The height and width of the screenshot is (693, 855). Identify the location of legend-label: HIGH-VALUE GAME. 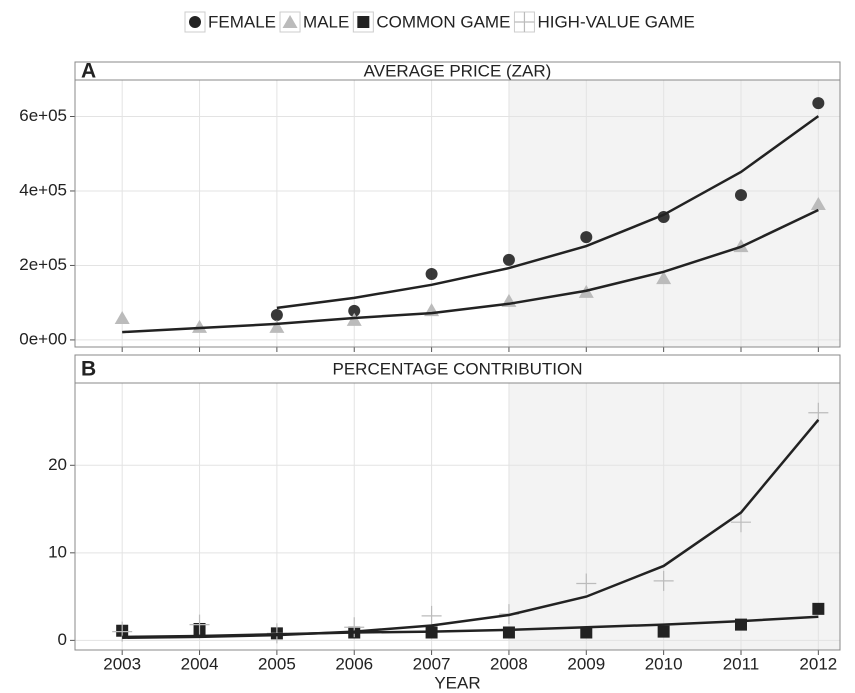
(615, 21).